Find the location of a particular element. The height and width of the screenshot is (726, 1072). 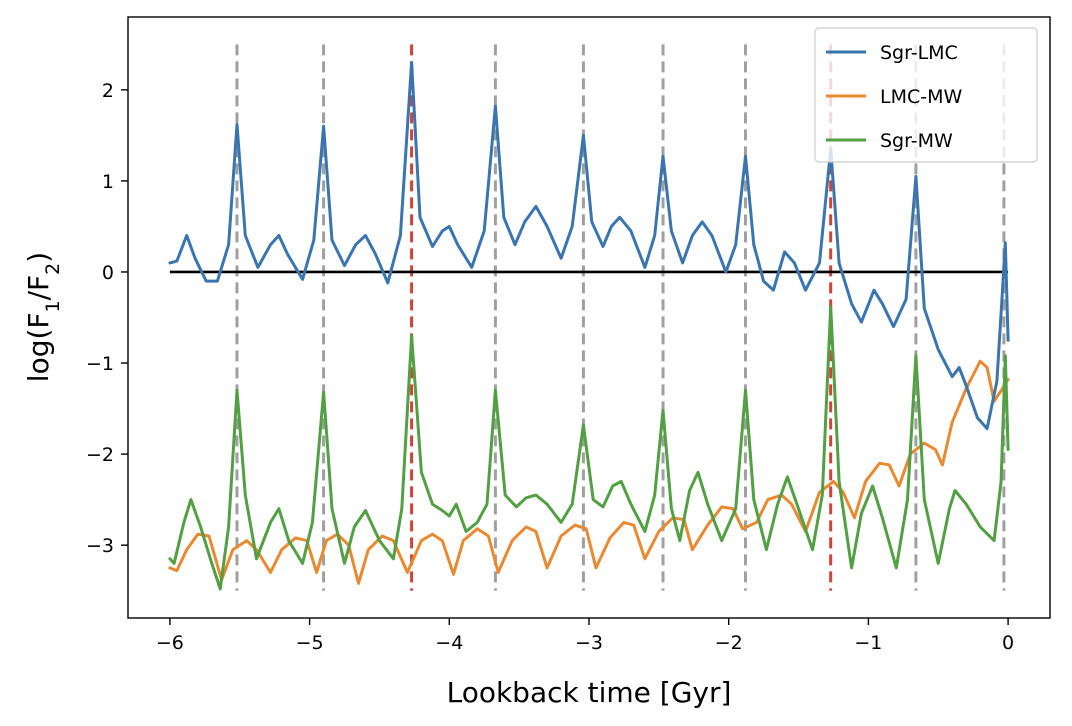

y-tick-label: −3 is located at coordinates (100, 546).